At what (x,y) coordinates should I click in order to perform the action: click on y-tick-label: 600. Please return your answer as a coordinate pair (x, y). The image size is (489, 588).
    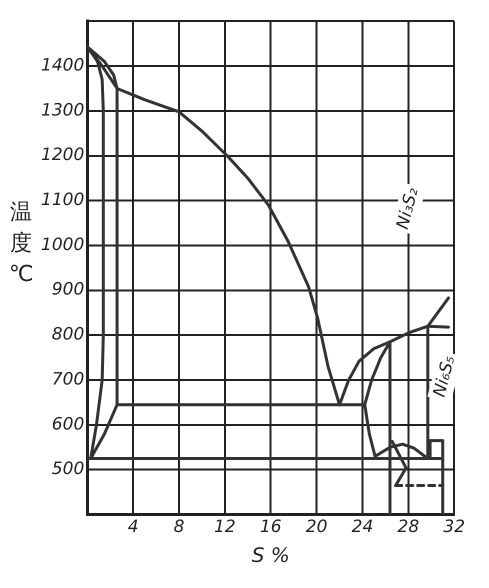
    Looking at the image, I should click on (68, 424).